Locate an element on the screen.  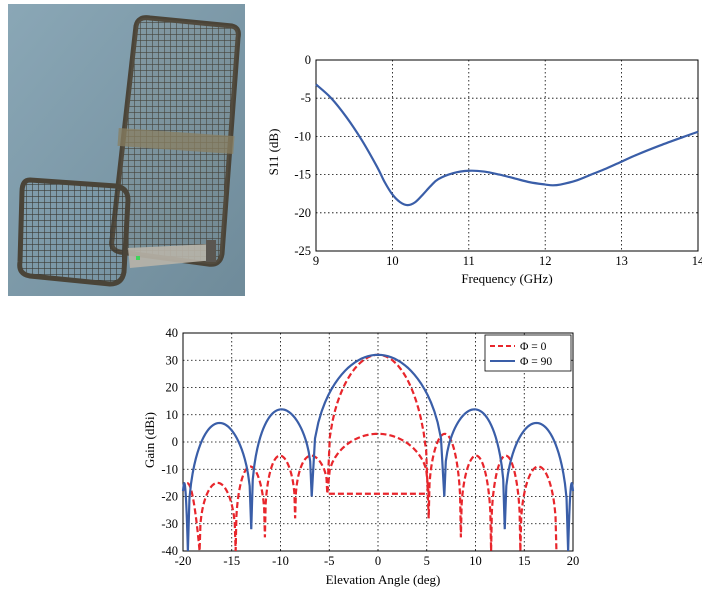
x-tick-label: 12 is located at coordinates (545, 261).